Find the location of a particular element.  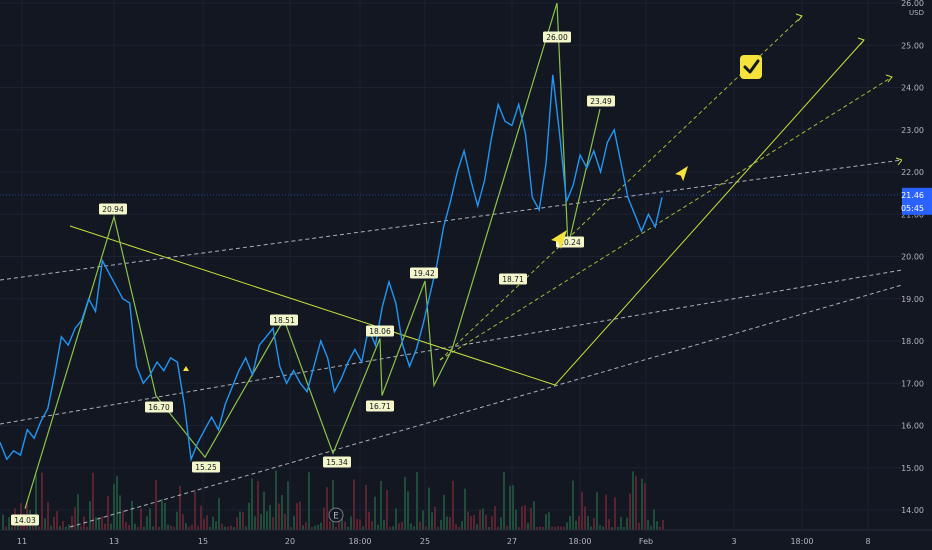

time-axis: 11 13 15 20 18:00 25 27 18:00 Feb 3 18:00 8 is located at coordinates (466, 539).